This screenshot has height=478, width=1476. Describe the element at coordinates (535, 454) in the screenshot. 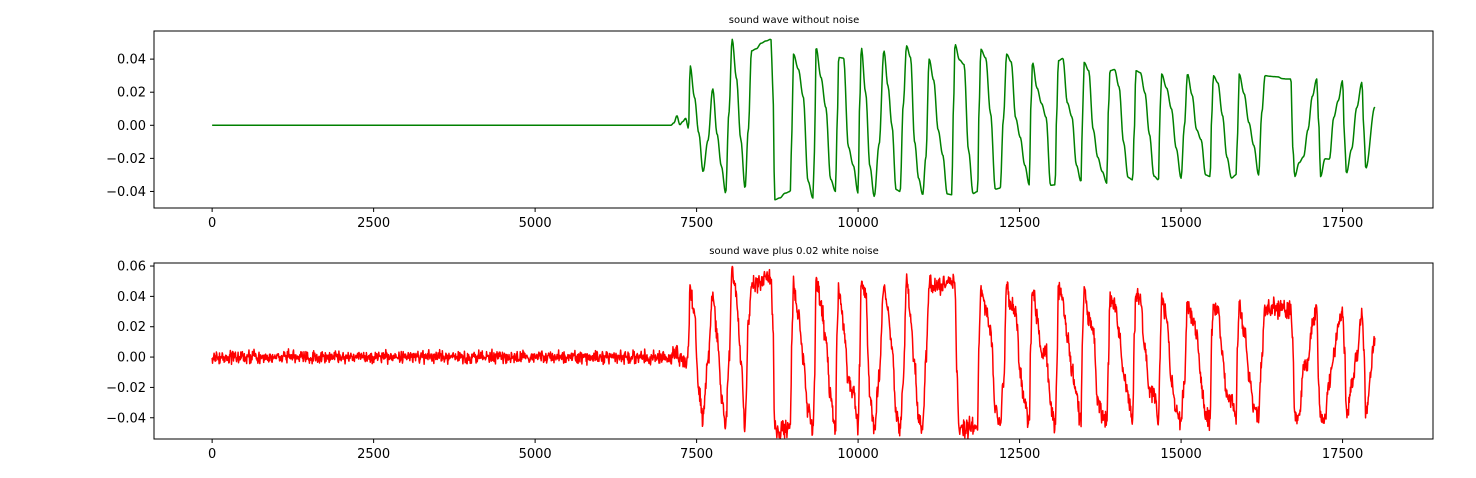

I see `bottom-xtick-label-5000: 5000` at that location.